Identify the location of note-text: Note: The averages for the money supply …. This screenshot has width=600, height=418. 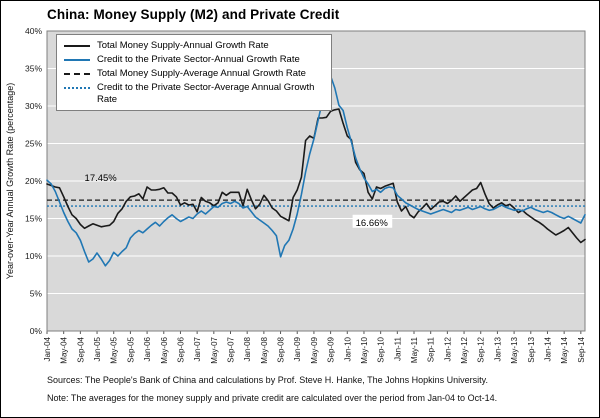
(272, 398).